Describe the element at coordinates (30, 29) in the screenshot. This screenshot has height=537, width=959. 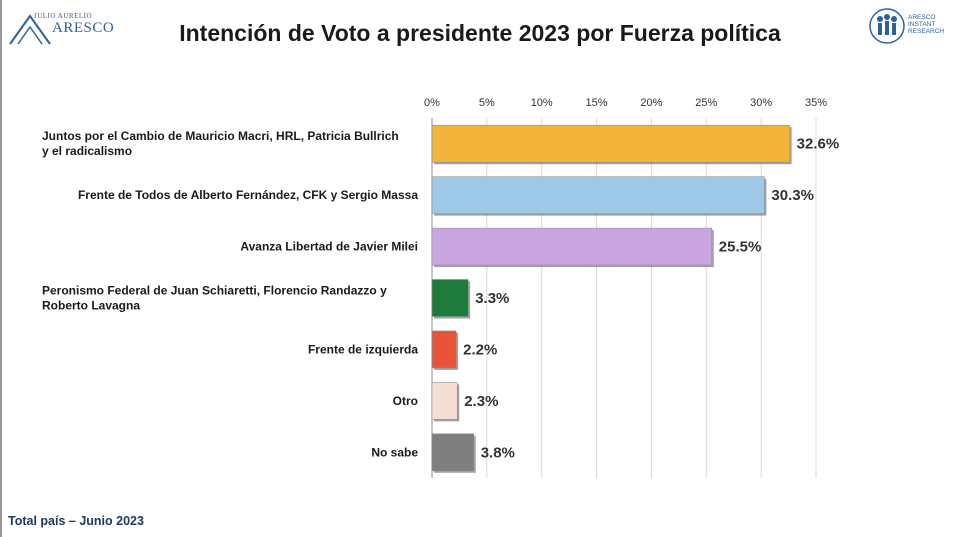
I see `aresco-logo-mark` at that location.